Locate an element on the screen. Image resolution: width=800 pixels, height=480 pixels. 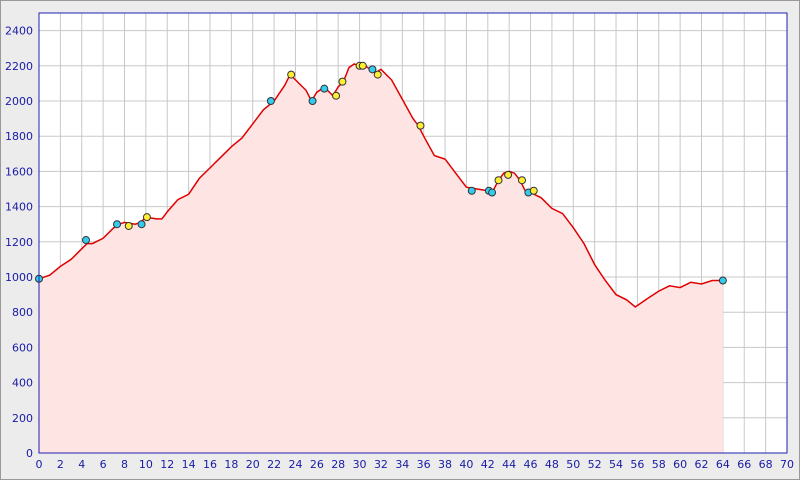
x-tick-label: 66 is located at coordinates (744, 464).